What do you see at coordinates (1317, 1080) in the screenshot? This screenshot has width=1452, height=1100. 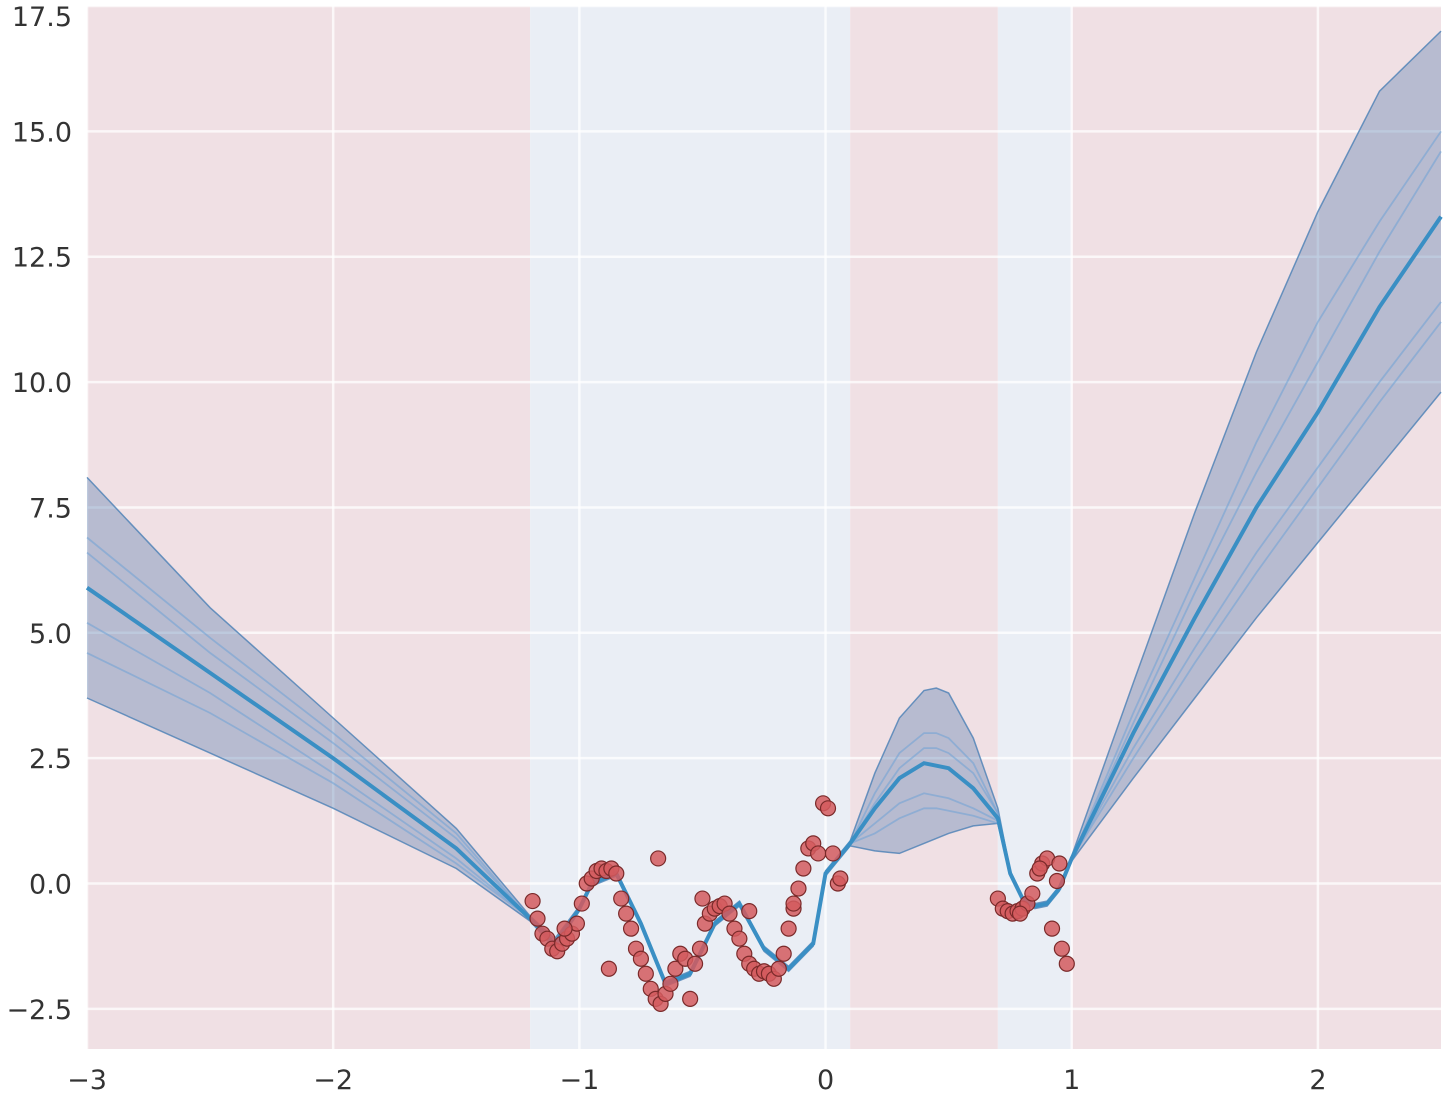 I see `x-tick-label: 2` at bounding box center [1317, 1080].